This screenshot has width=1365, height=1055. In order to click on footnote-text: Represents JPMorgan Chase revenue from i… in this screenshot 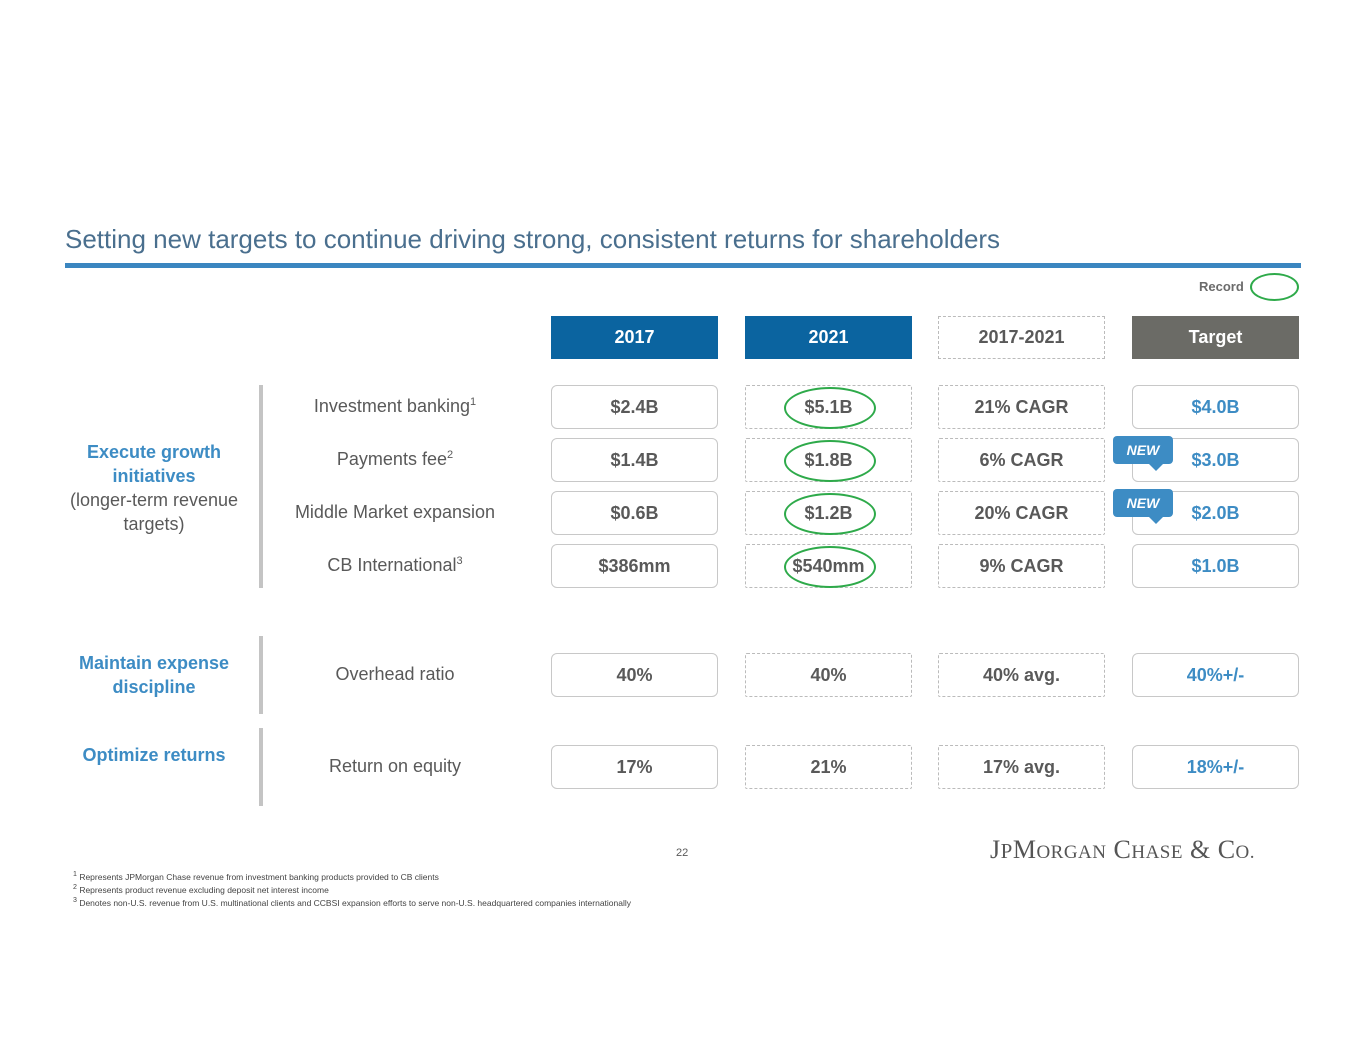, I will do `click(259, 876)`.